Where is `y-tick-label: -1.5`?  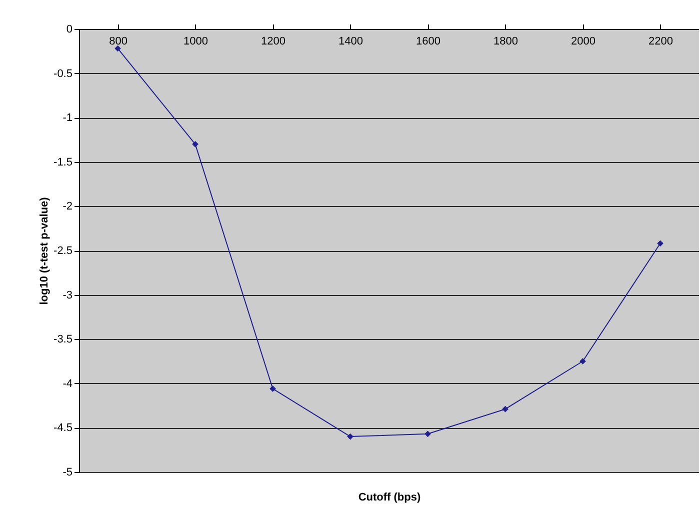
y-tick-label: -1.5 is located at coordinates (63, 162).